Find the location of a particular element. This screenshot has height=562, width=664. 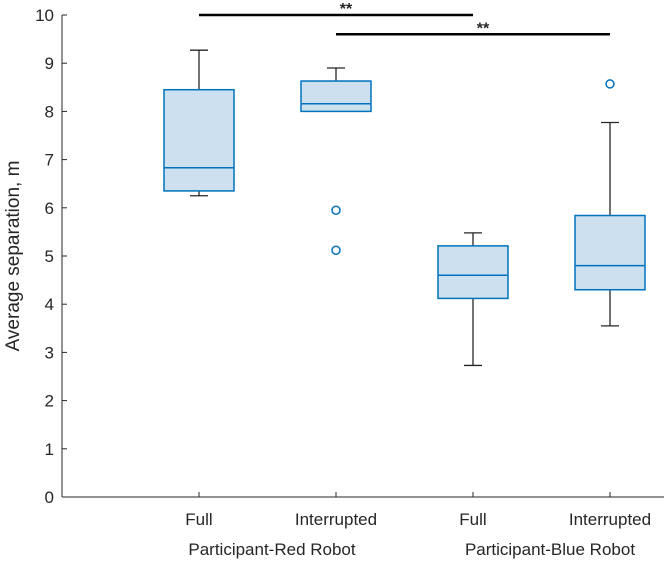

y-tick-label: 0 is located at coordinates (49, 497).